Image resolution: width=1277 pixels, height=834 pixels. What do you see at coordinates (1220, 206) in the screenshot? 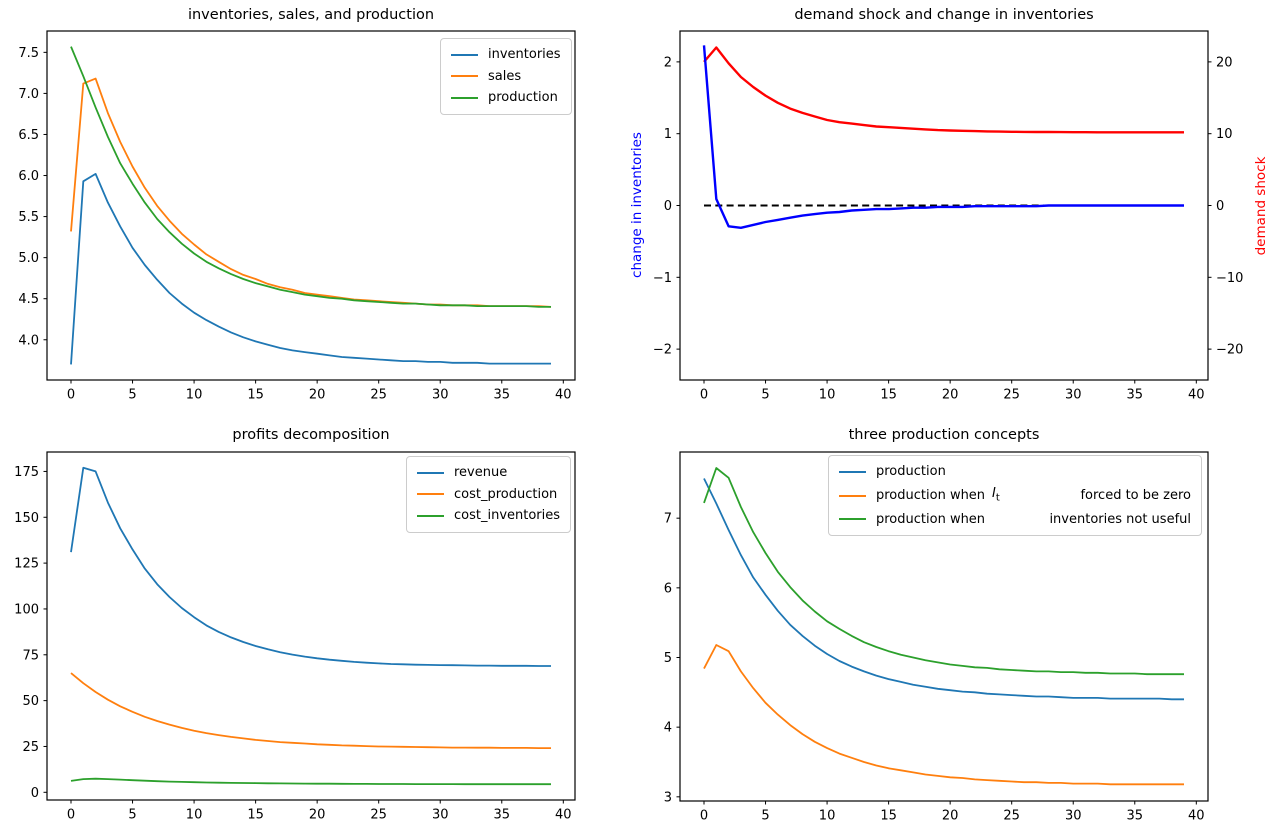
I see `y-tick-label-right: 0` at bounding box center [1220, 206].